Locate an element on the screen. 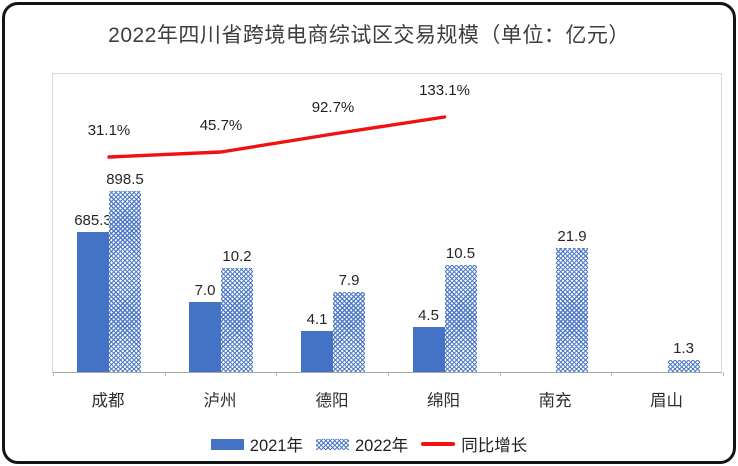 The width and height of the screenshot is (738, 466). legend-swatch-solid-icon is located at coordinates (227, 444).